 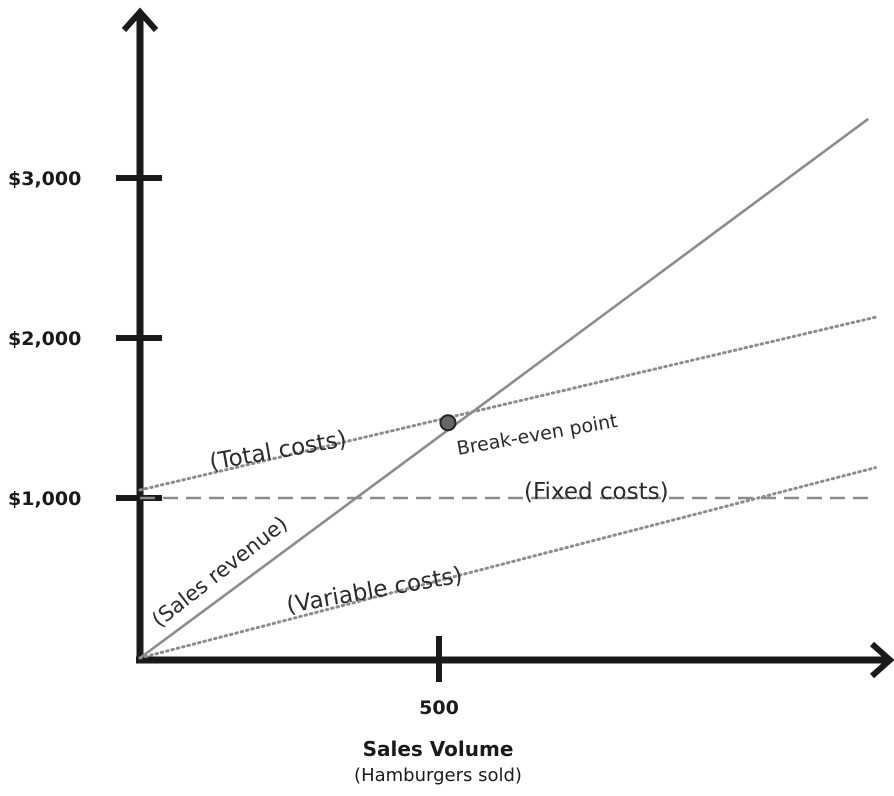 What do you see at coordinates (439, 677) in the screenshot?
I see `x-ticks: 500` at bounding box center [439, 677].